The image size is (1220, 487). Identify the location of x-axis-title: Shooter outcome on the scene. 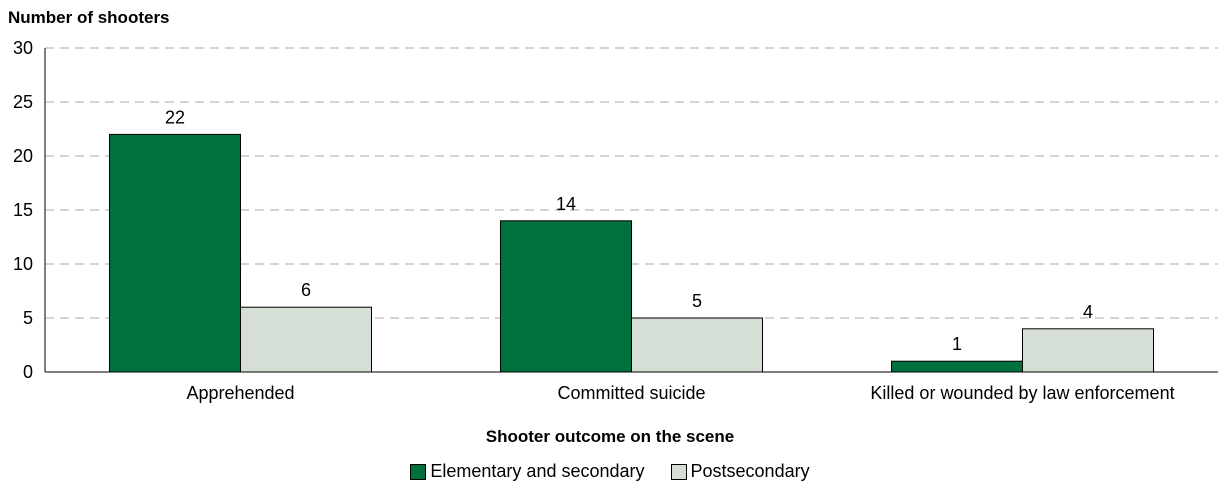
(610, 436).